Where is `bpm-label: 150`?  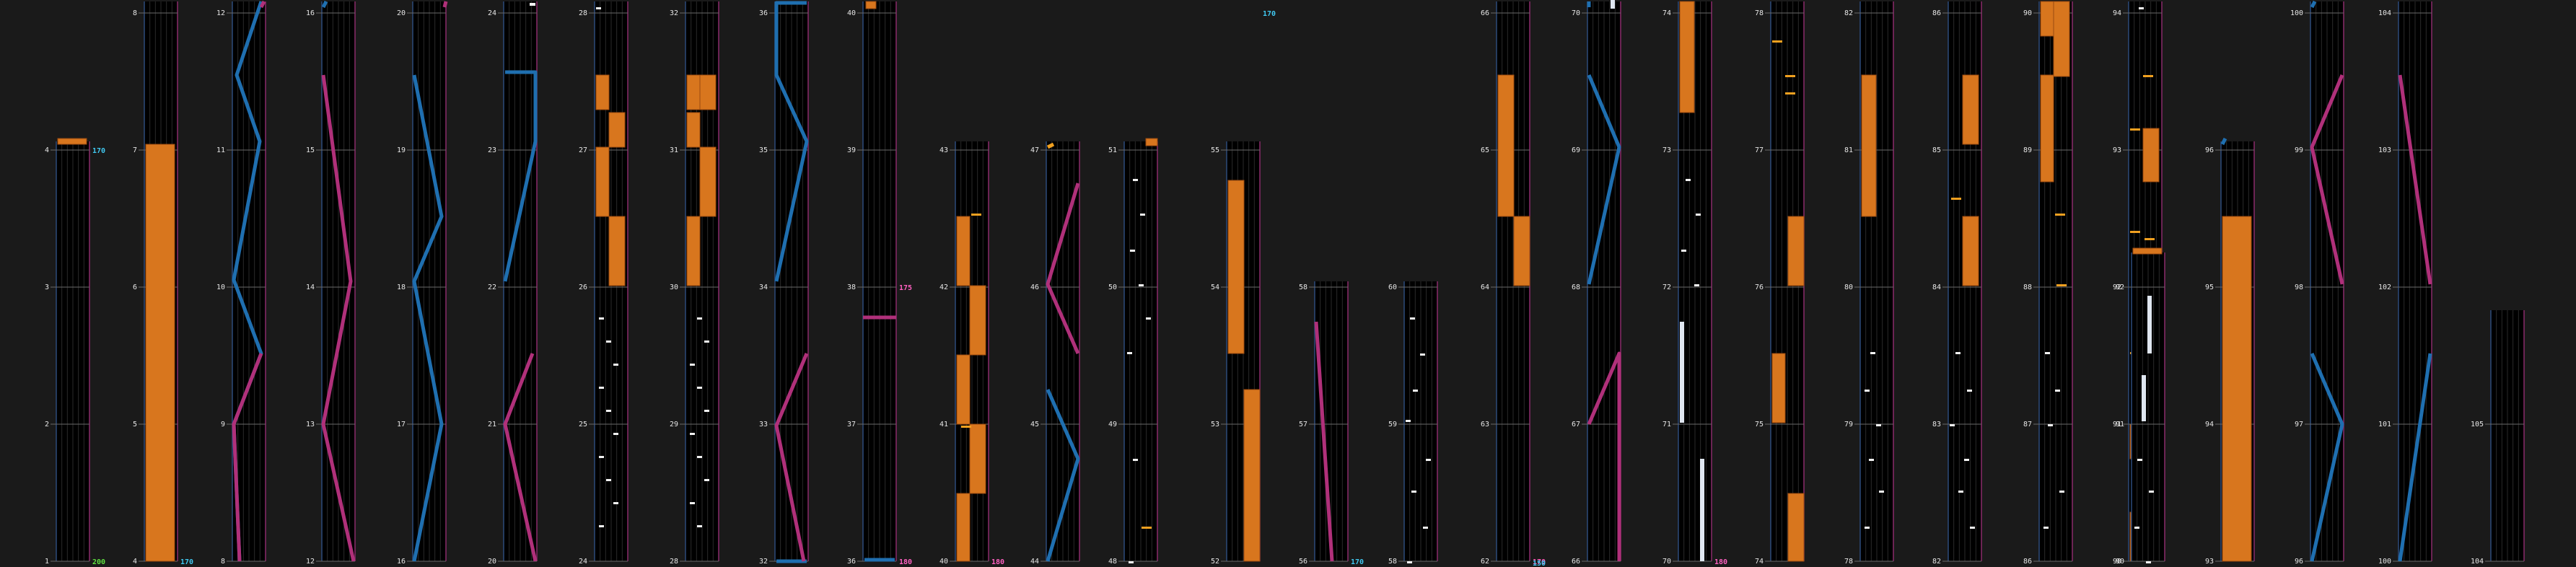 bpm-label: 150 is located at coordinates (1539, 563).